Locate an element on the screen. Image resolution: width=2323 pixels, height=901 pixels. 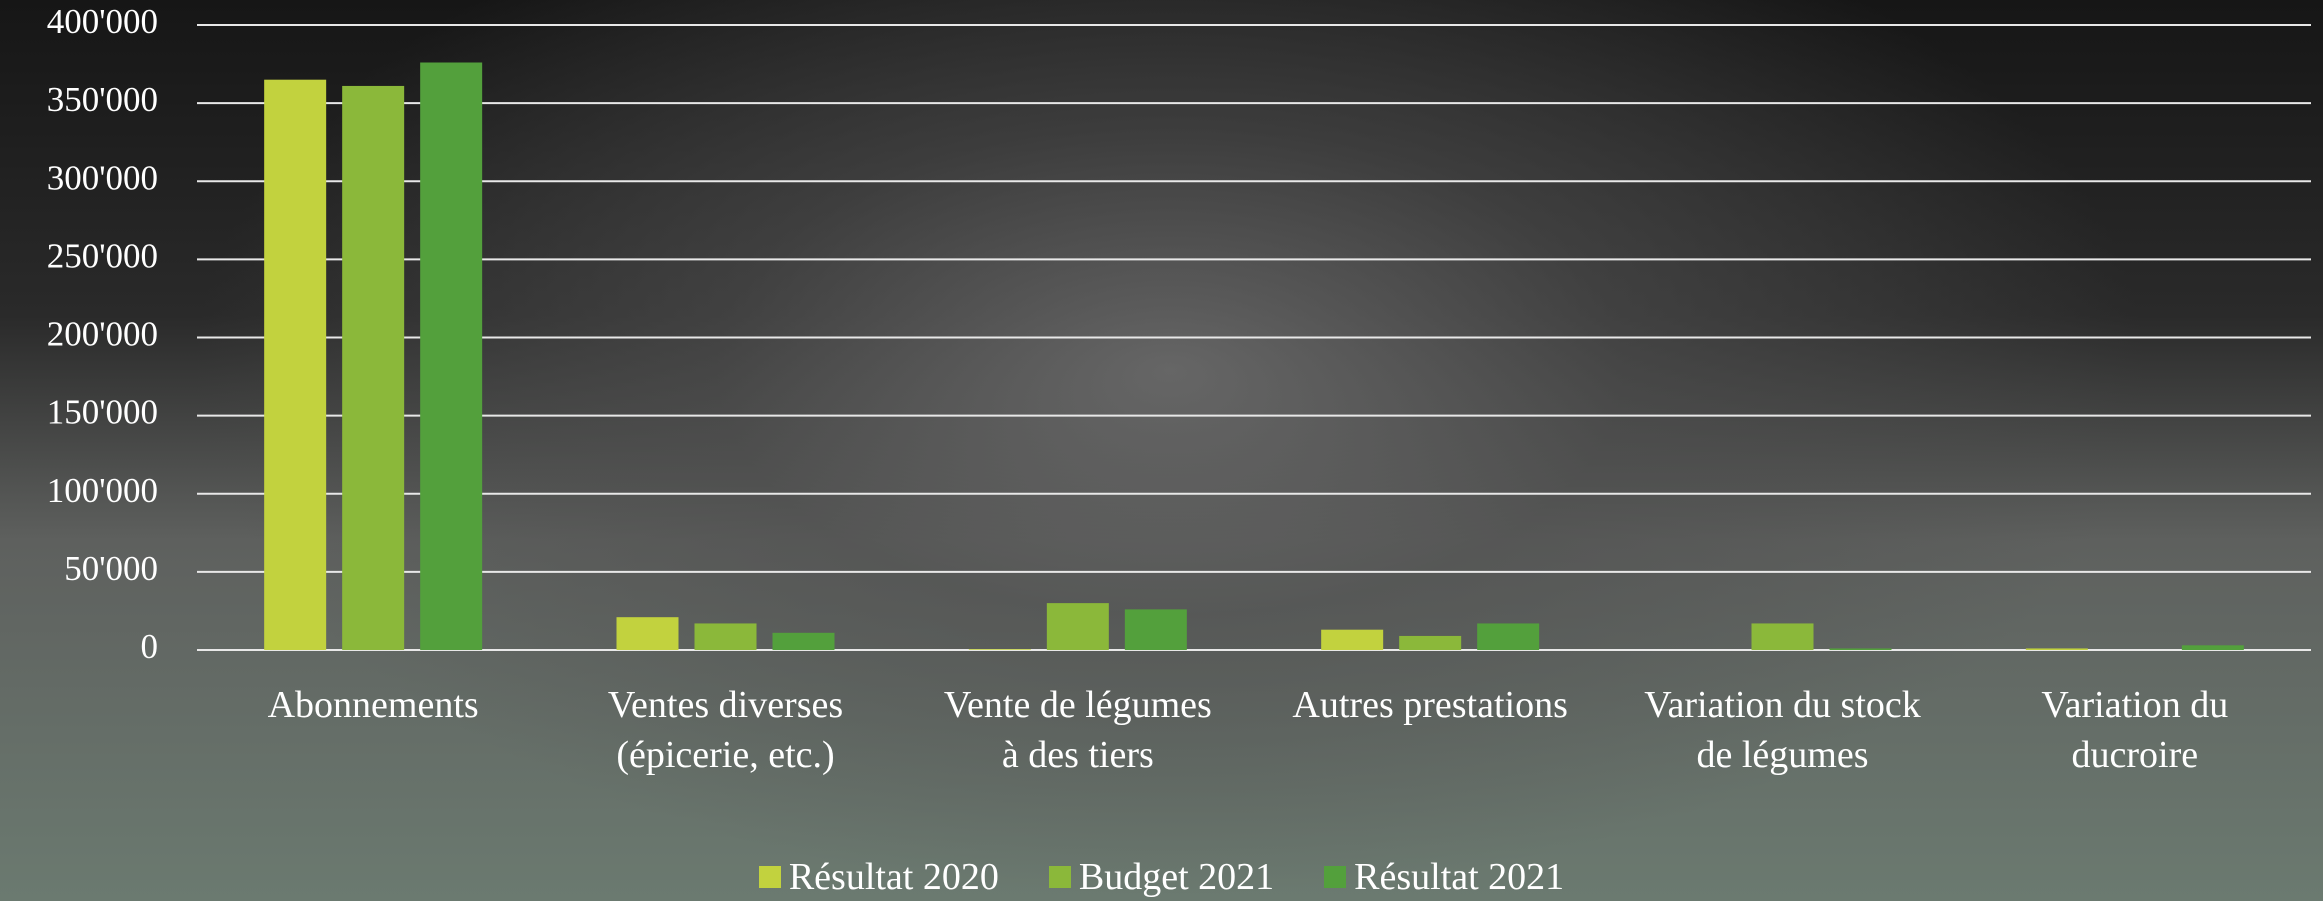
y-tick-label: 400'000 is located at coordinates (102, 21).